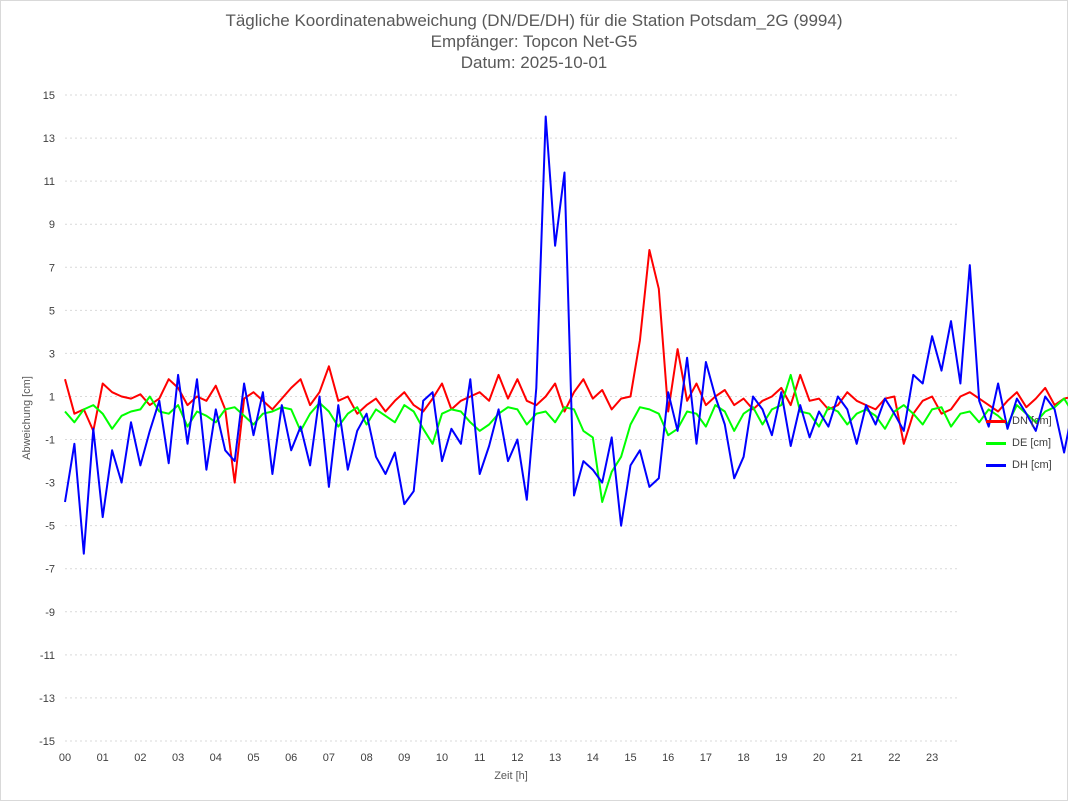 This screenshot has height=801, width=1068. I want to click on x-axis-label: Zeit [h], so click(511, 776).